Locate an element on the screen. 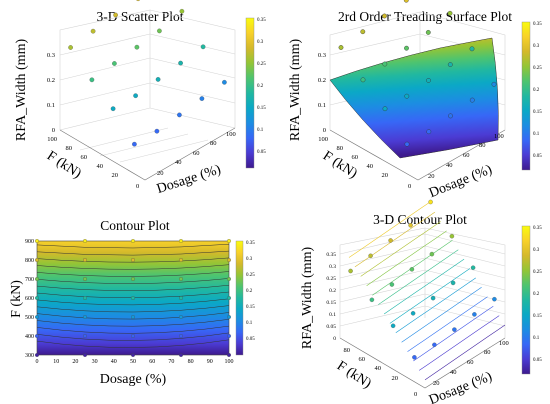  axes-box is located at coordinates (422, 282).